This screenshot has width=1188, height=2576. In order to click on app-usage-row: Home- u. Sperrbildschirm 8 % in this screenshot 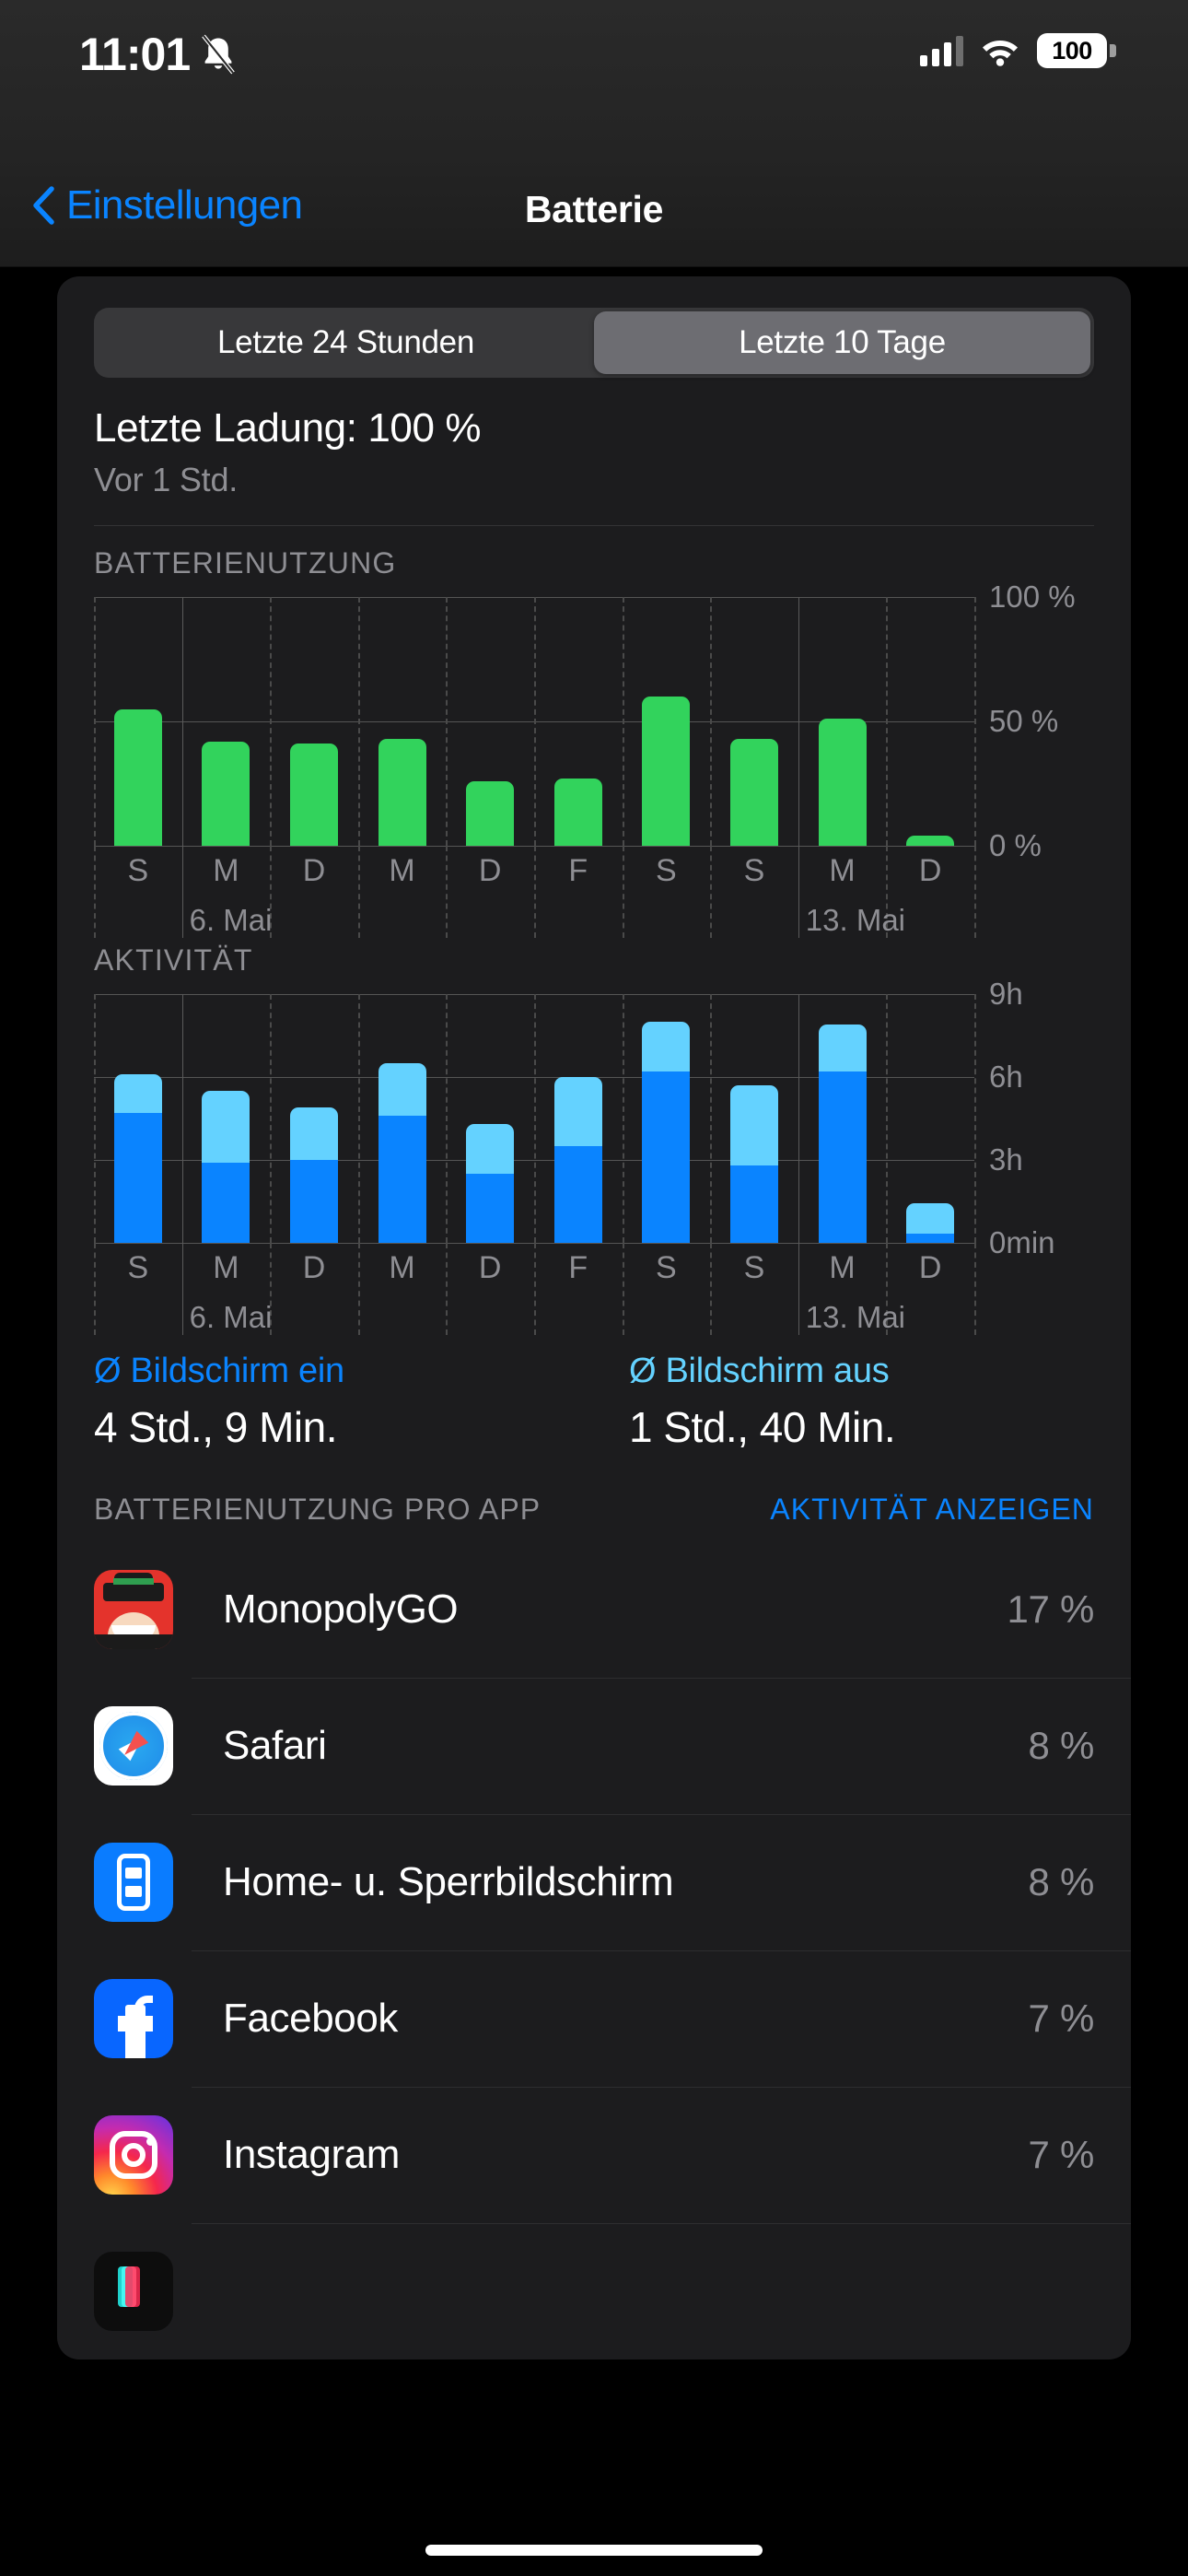, I will do `click(594, 1882)`.